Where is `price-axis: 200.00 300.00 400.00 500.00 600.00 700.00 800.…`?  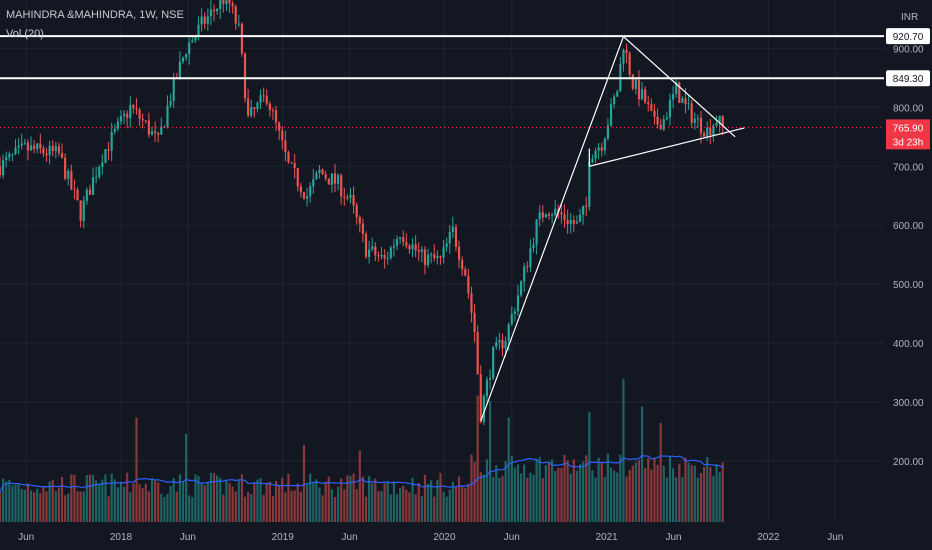 price-axis: 200.00 300.00 400.00 500.00 600.00 700.00 800.… is located at coordinates (908, 275).